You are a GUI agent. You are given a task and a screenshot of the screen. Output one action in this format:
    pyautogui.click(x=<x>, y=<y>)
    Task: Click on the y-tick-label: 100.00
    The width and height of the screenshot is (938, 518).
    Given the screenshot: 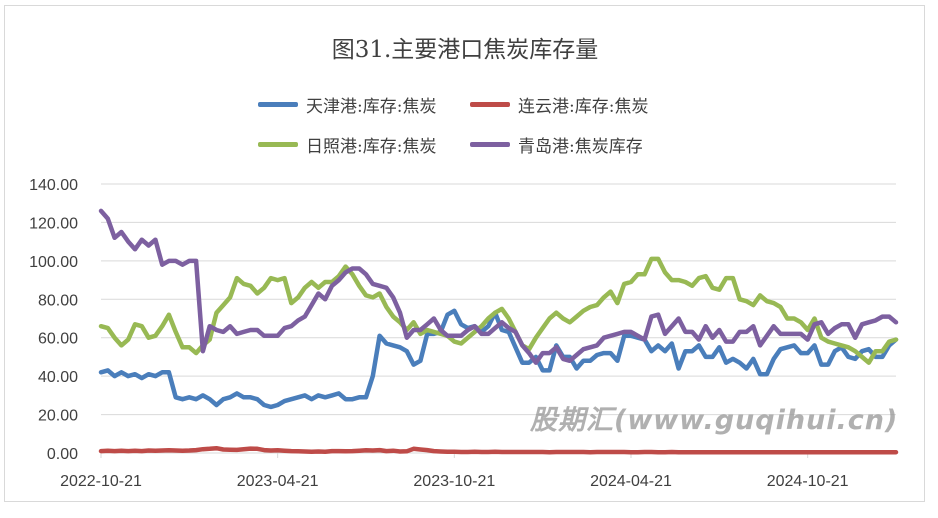 What is the action you would take?
    pyautogui.click(x=53, y=262)
    